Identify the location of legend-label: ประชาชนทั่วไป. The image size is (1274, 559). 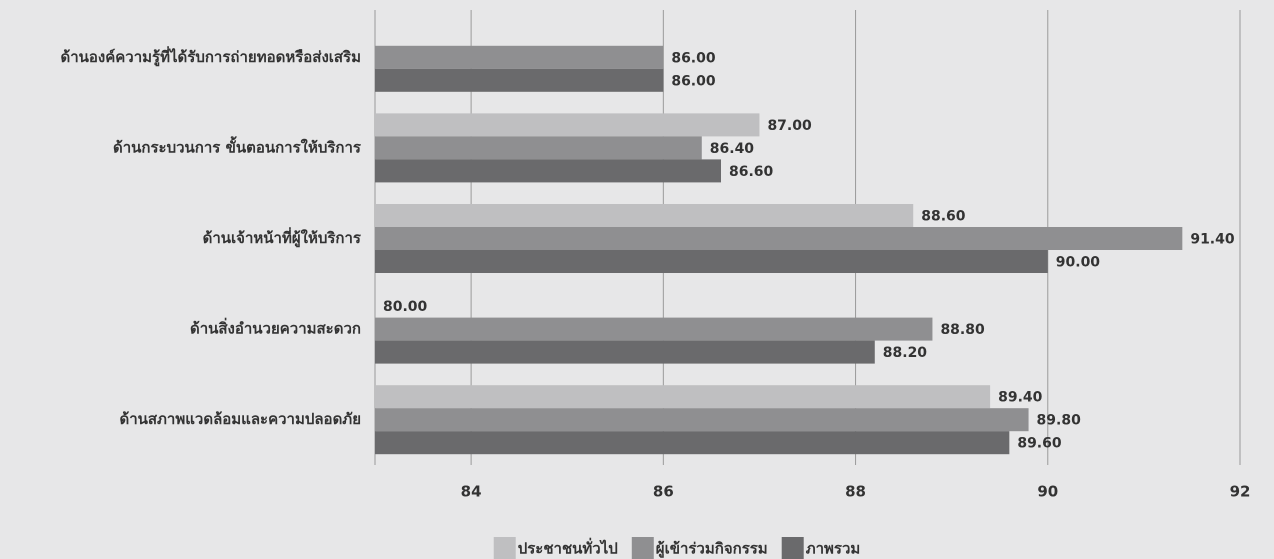
(568, 548).